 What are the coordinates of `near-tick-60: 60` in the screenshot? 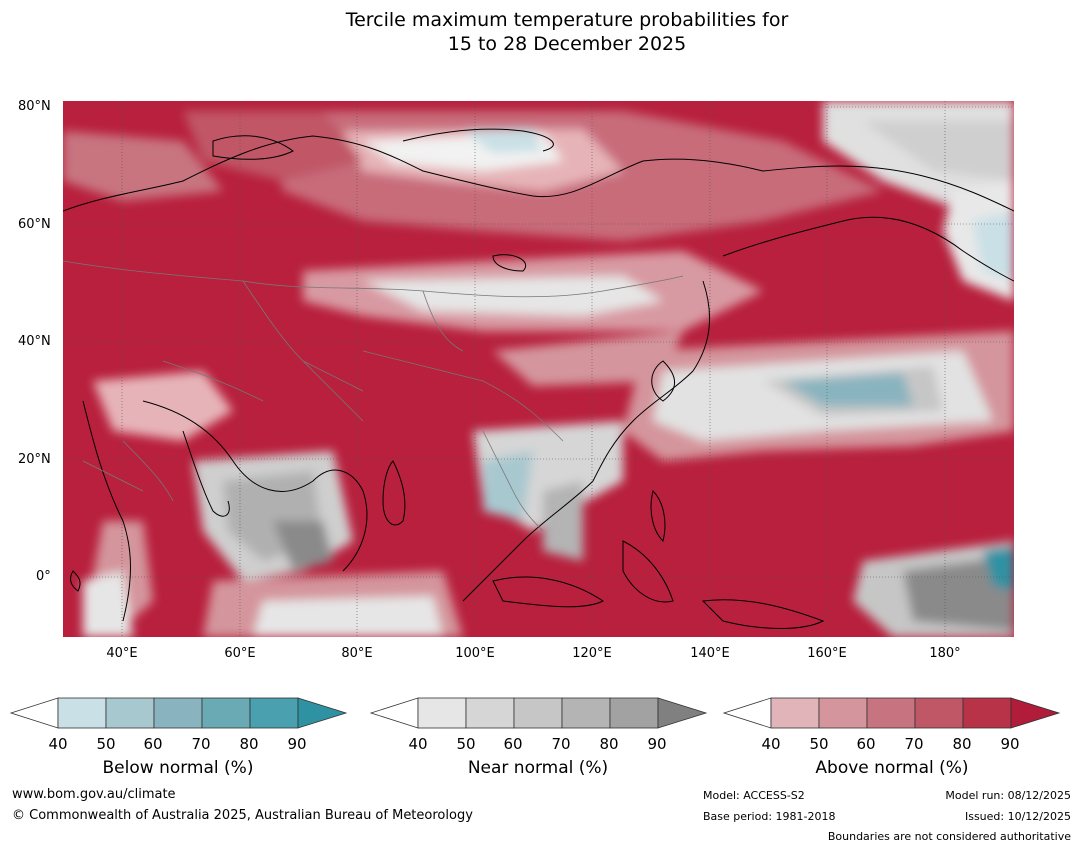 It's located at (513, 744).